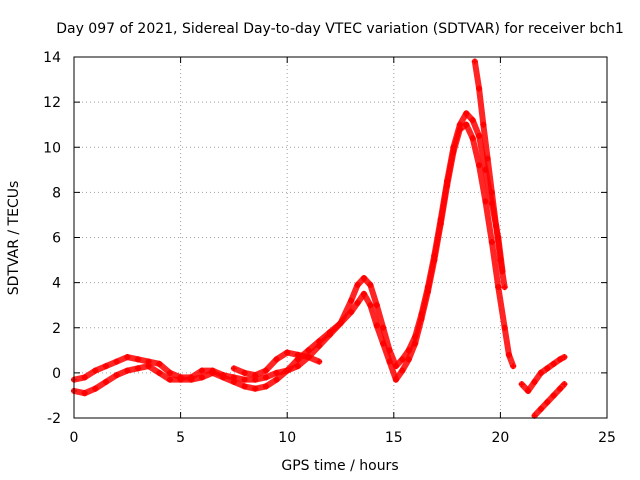 The image size is (640, 480). I want to click on x-tick-label: 10, so click(287, 438).